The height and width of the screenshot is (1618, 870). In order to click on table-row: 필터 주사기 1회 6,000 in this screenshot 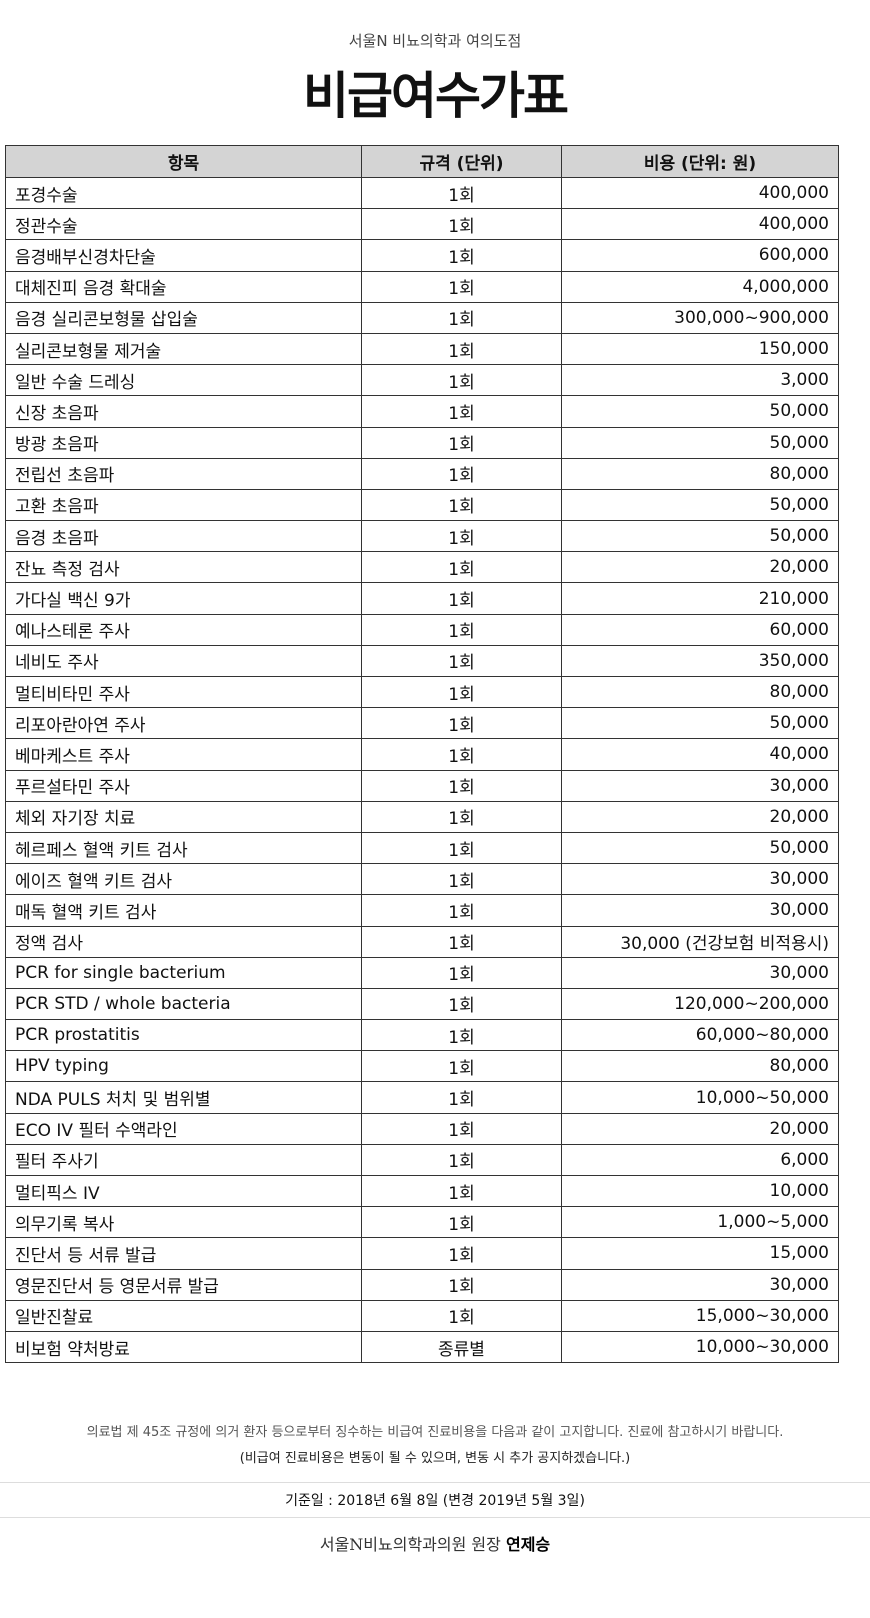, I will do `click(422, 1160)`.